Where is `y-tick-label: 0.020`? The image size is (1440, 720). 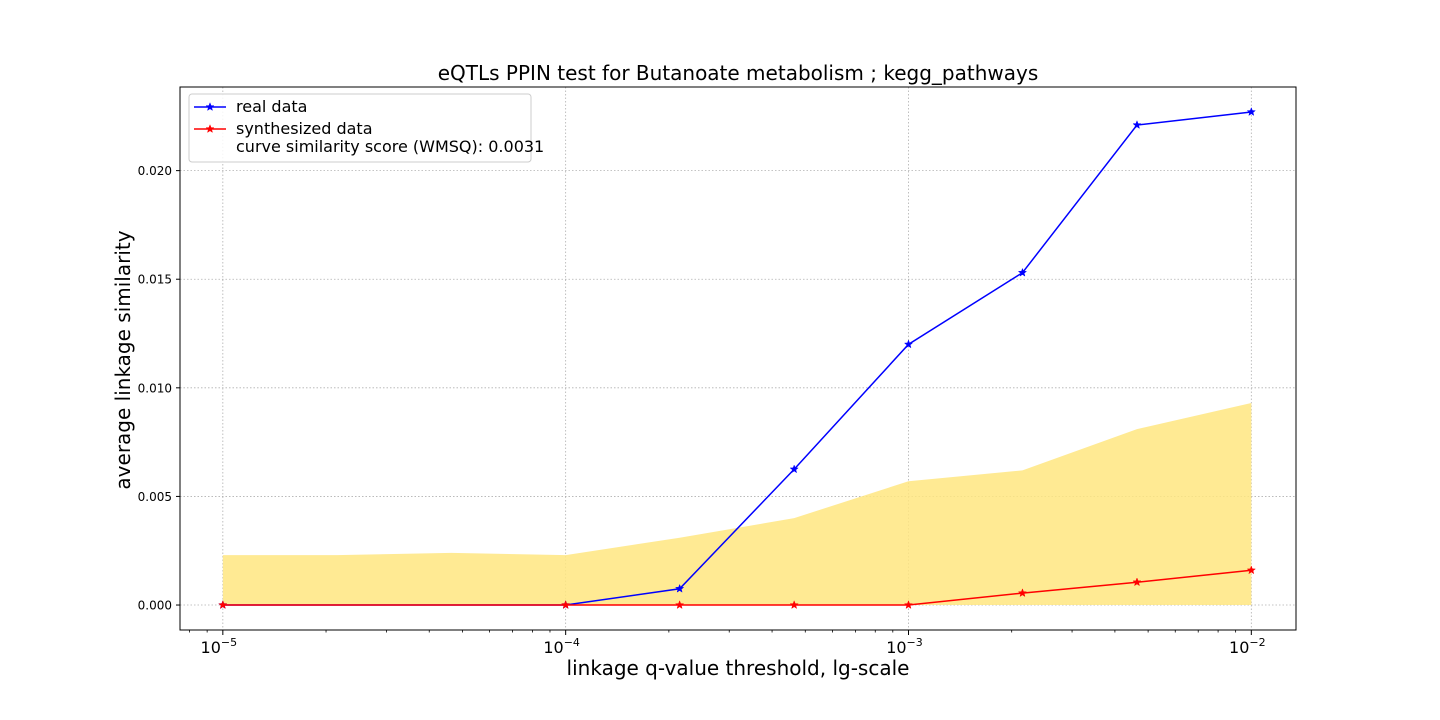 y-tick-label: 0.020 is located at coordinates (155, 171).